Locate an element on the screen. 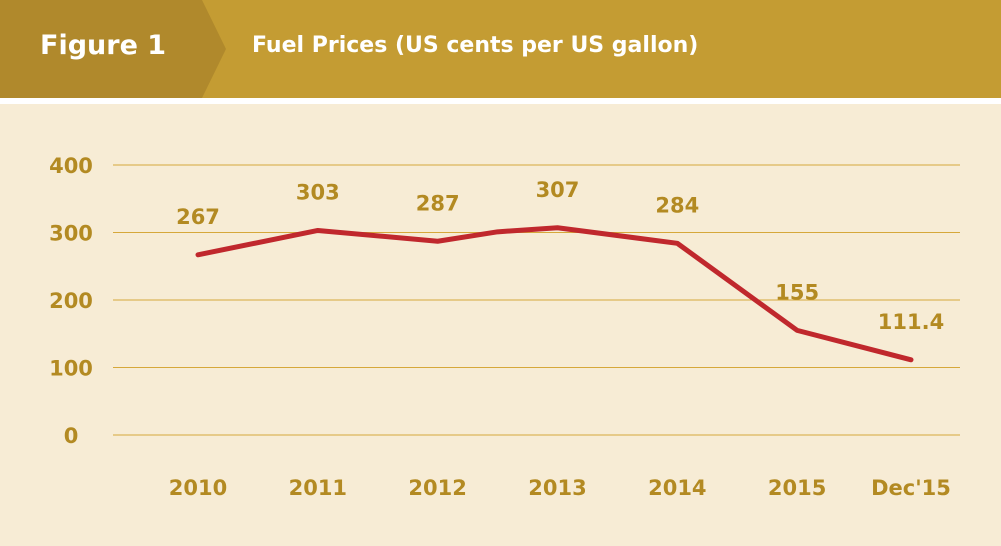 This screenshot has height=546, width=1001. x-tick-label: 2015 is located at coordinates (797, 488).